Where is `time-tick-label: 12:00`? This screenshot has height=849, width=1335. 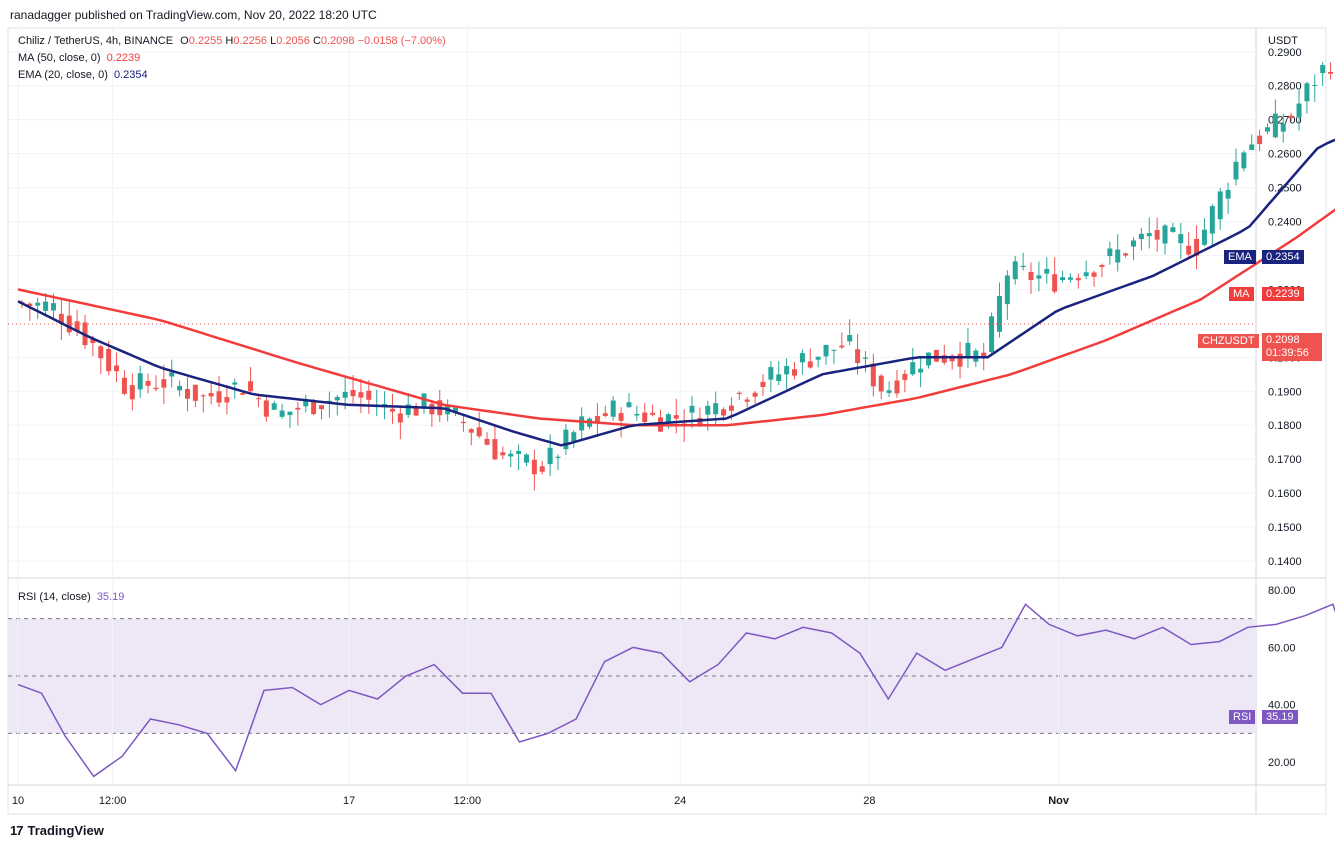 time-tick-label: 12:00 is located at coordinates (468, 801).